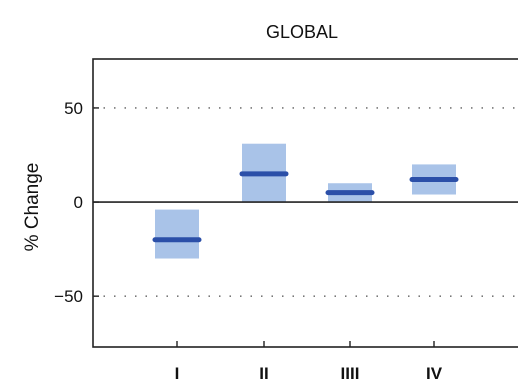  What do you see at coordinates (68, 296) in the screenshot?
I see `y-tick-label-3: −50` at bounding box center [68, 296].